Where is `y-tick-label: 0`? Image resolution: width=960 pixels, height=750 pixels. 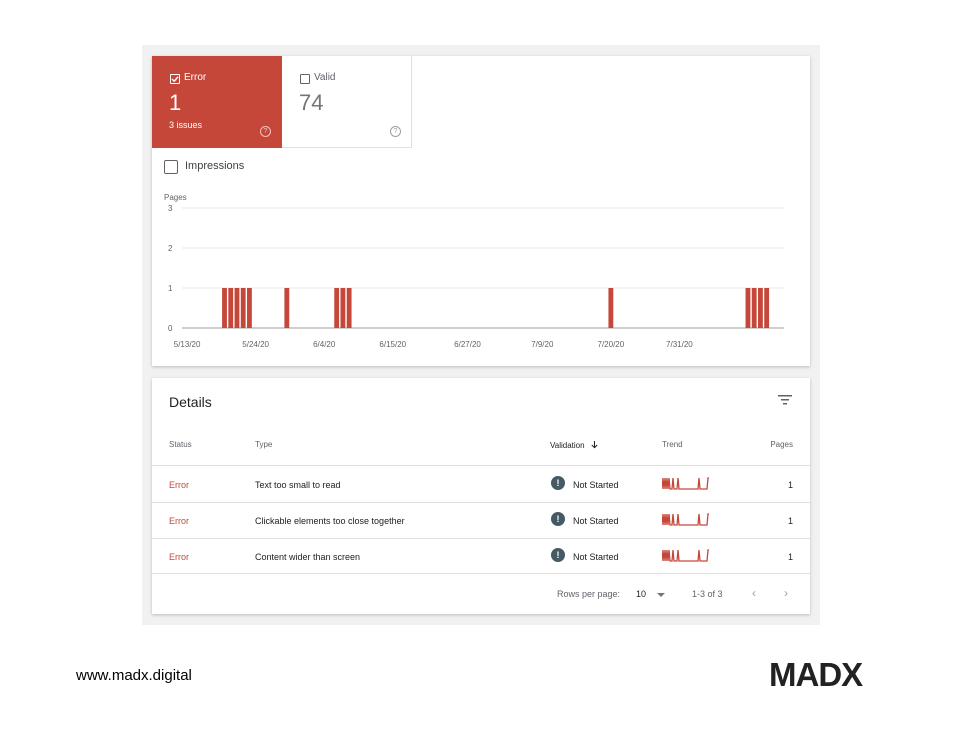
y-tick-label: 0 is located at coordinates (170, 328).